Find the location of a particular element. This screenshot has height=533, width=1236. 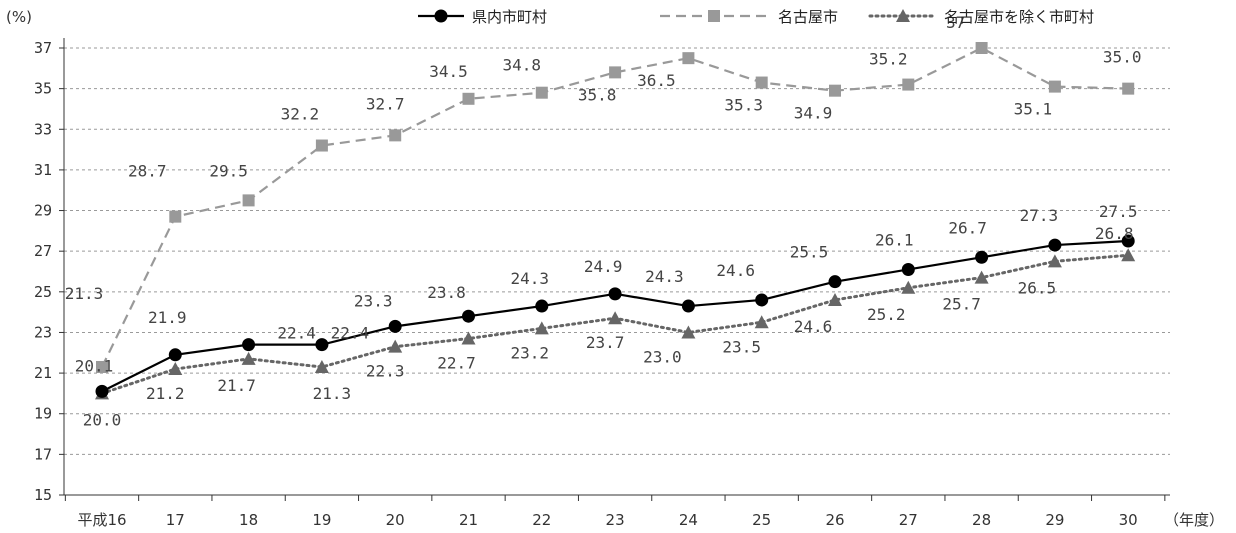

data-label: 25.2 is located at coordinates (886, 314).